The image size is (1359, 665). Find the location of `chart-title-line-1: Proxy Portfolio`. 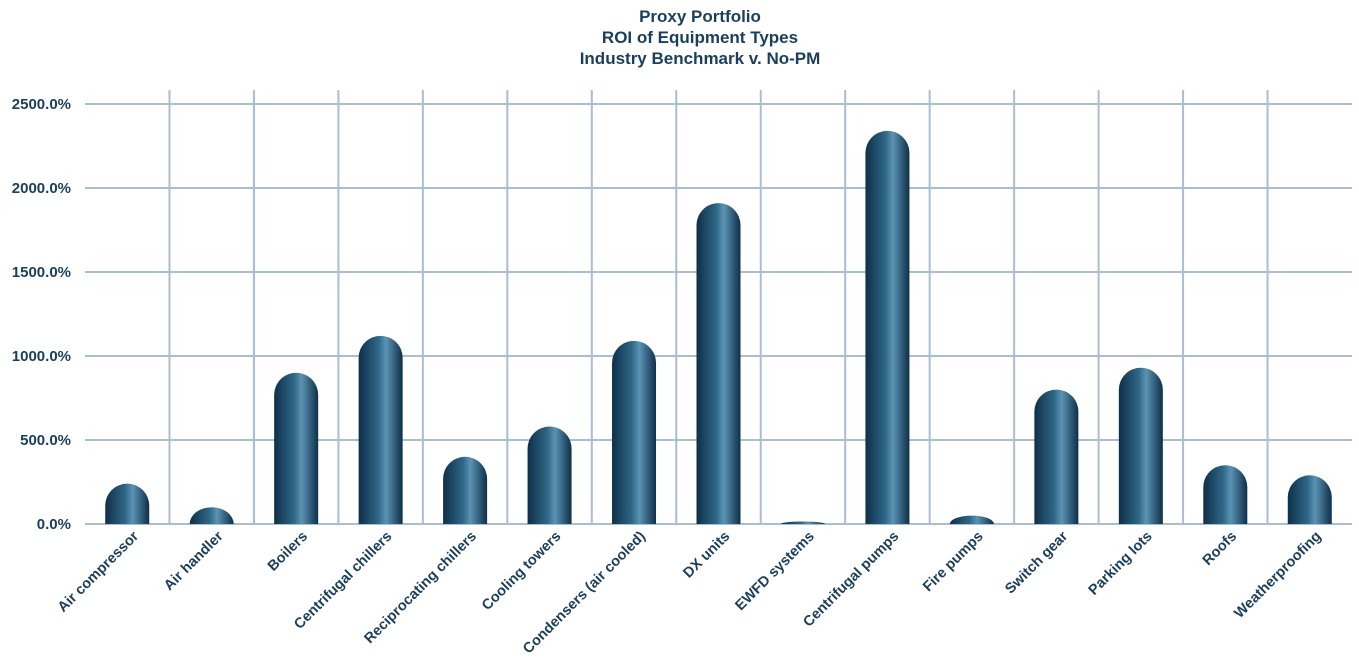

chart-title-line-1: Proxy Portfolio is located at coordinates (700, 16).